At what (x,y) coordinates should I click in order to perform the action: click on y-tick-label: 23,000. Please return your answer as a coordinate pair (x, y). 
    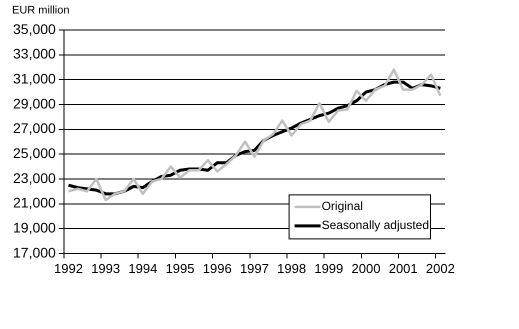
    Looking at the image, I should click on (34, 178).